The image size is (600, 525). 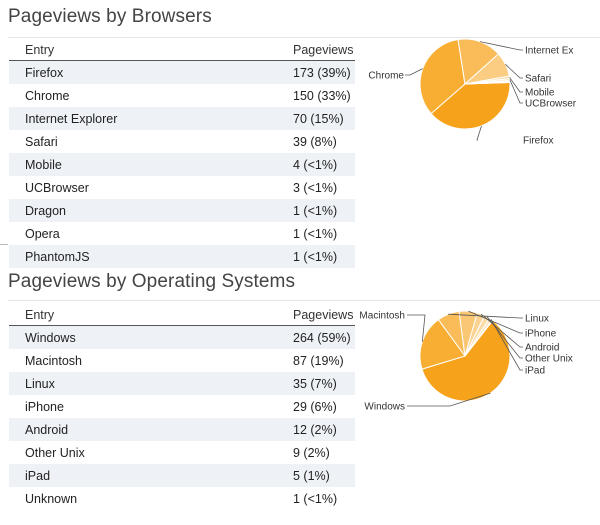 I want to click on browsers-title-rule, so click(x=304, y=37).